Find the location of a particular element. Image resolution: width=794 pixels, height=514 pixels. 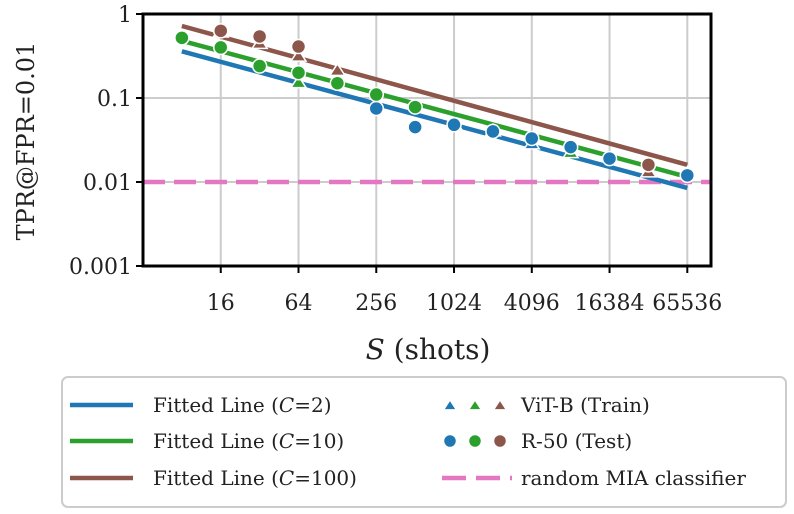

x-tick-label-6: 65536 is located at coordinates (687, 303).